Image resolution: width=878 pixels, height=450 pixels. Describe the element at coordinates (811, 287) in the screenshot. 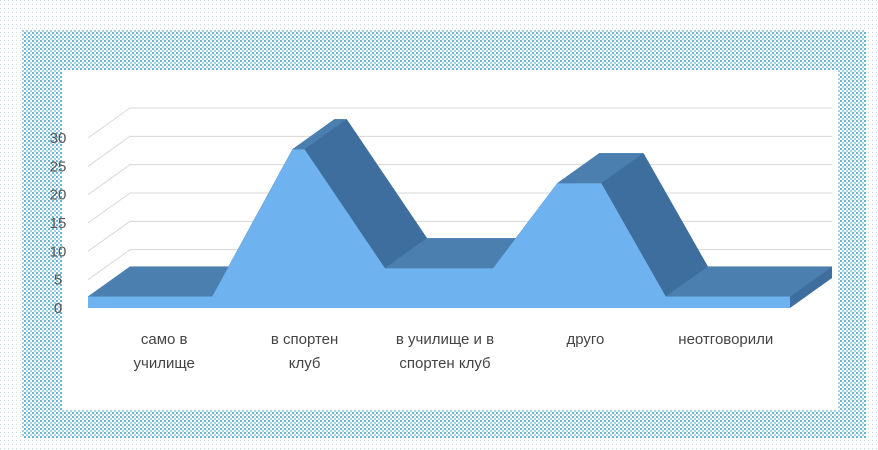

I see `surface-end-cap` at that location.